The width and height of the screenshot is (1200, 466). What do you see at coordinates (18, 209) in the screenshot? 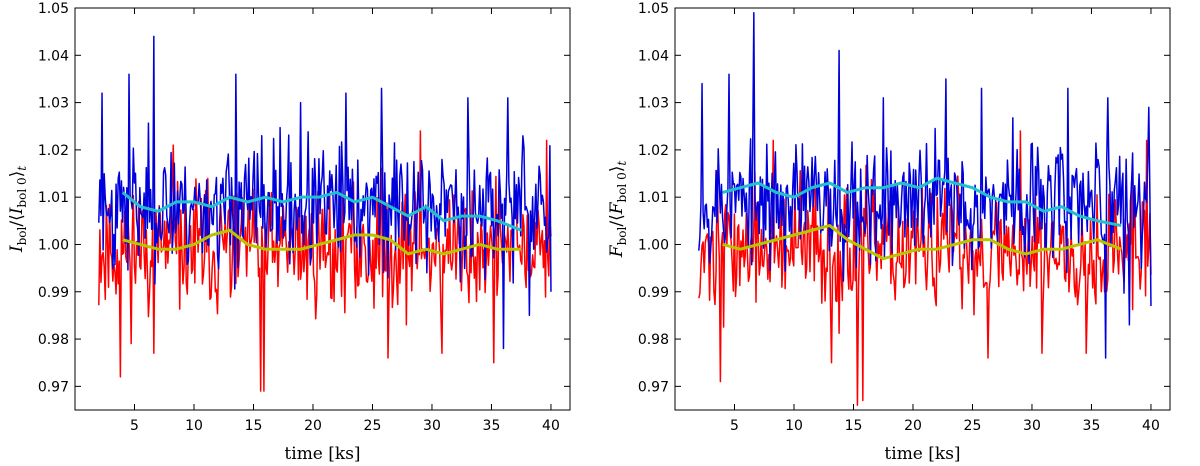
I see `y-axis-label: Ibol/⟨Ibol 0⟩t` at bounding box center [18, 209].